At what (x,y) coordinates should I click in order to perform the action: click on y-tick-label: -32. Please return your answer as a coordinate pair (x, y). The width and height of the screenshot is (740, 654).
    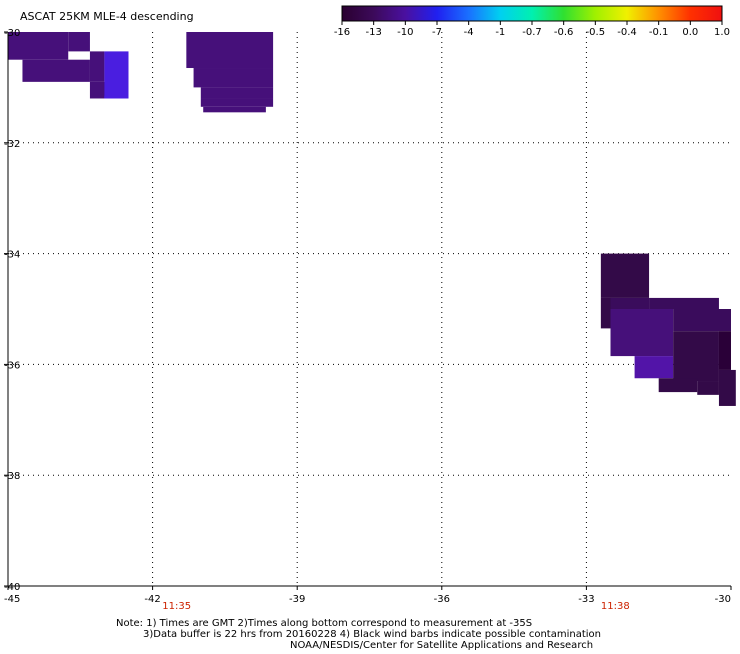
    Looking at the image, I should click on (12, 144).